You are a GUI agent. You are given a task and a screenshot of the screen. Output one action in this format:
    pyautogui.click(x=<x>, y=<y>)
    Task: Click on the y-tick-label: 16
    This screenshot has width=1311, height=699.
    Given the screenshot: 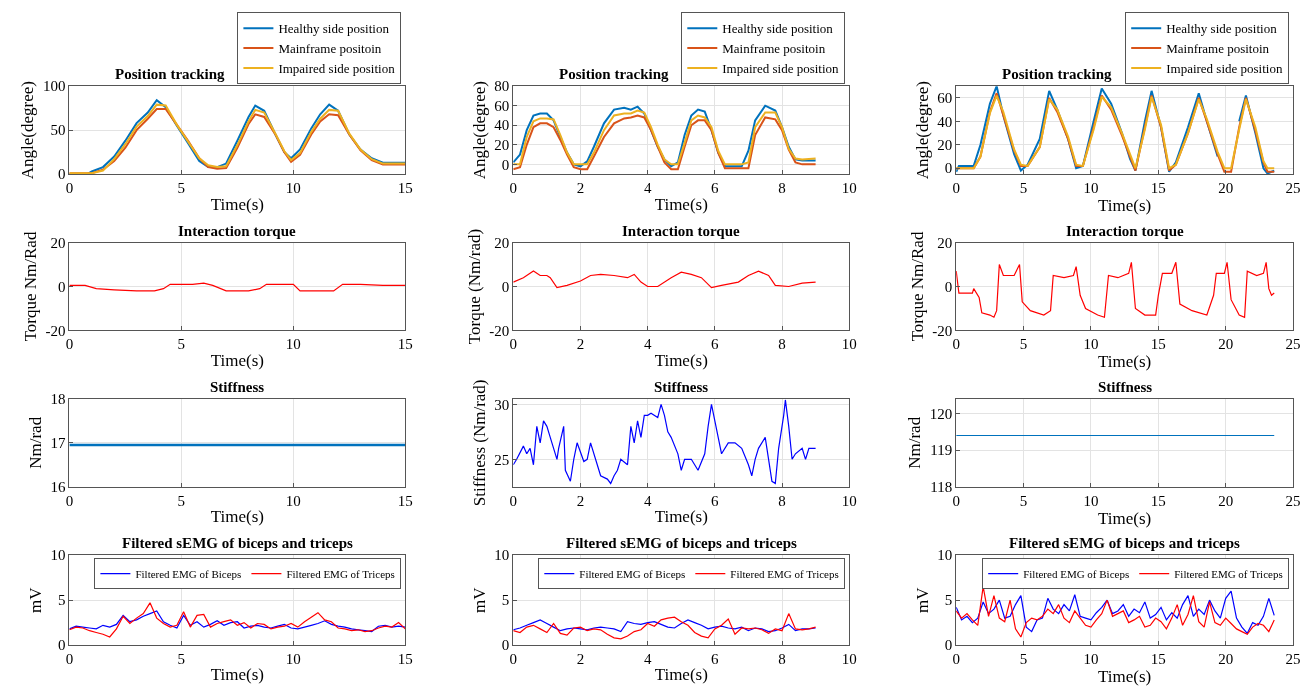 What is the action you would take?
    pyautogui.click(x=58, y=487)
    